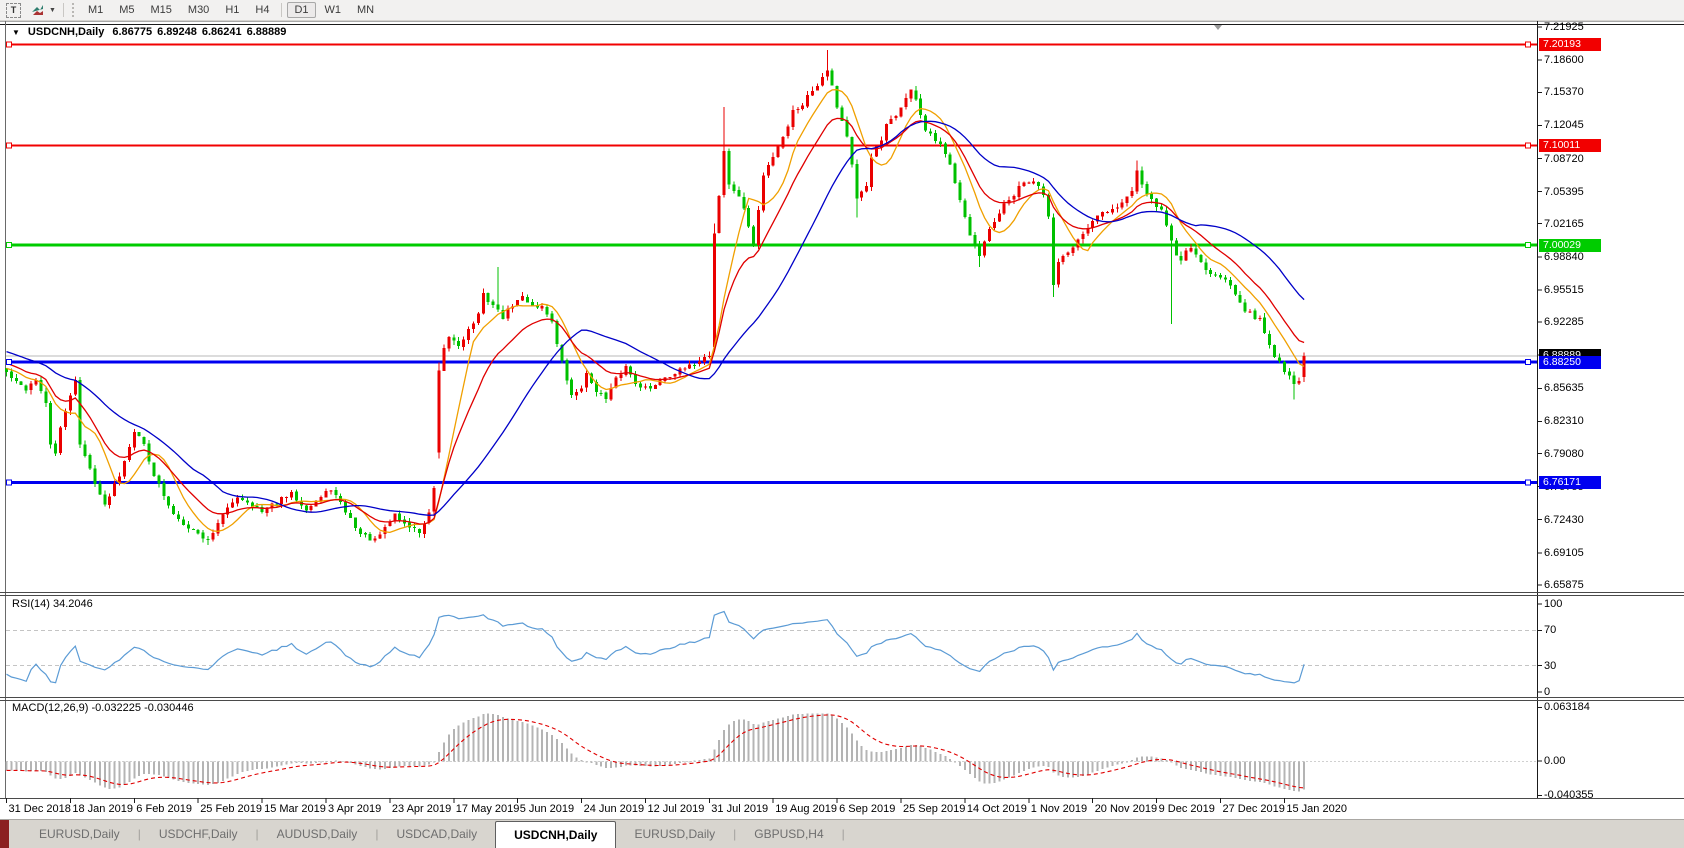 This screenshot has width=1684, height=848. I want to click on macd-pane, so click(771, 752).